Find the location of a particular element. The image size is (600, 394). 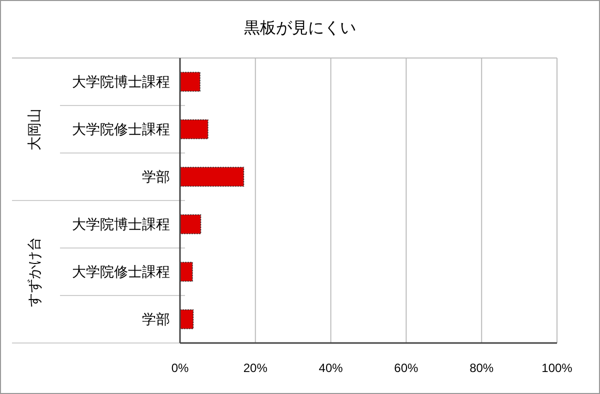

text: 大岡山 is located at coordinates (34, 129).